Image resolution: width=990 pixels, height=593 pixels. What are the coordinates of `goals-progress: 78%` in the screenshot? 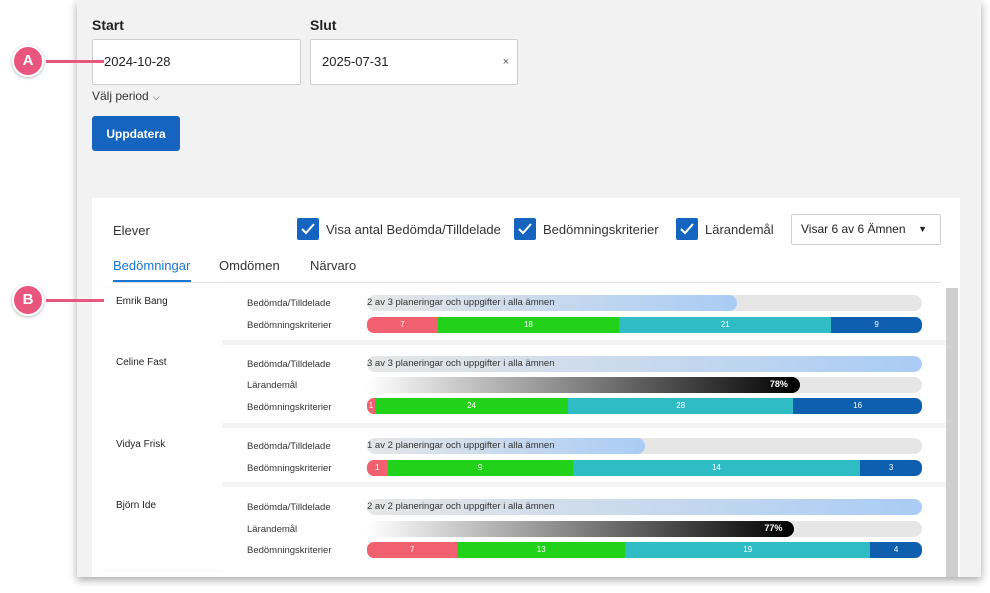 It's located at (644, 385).